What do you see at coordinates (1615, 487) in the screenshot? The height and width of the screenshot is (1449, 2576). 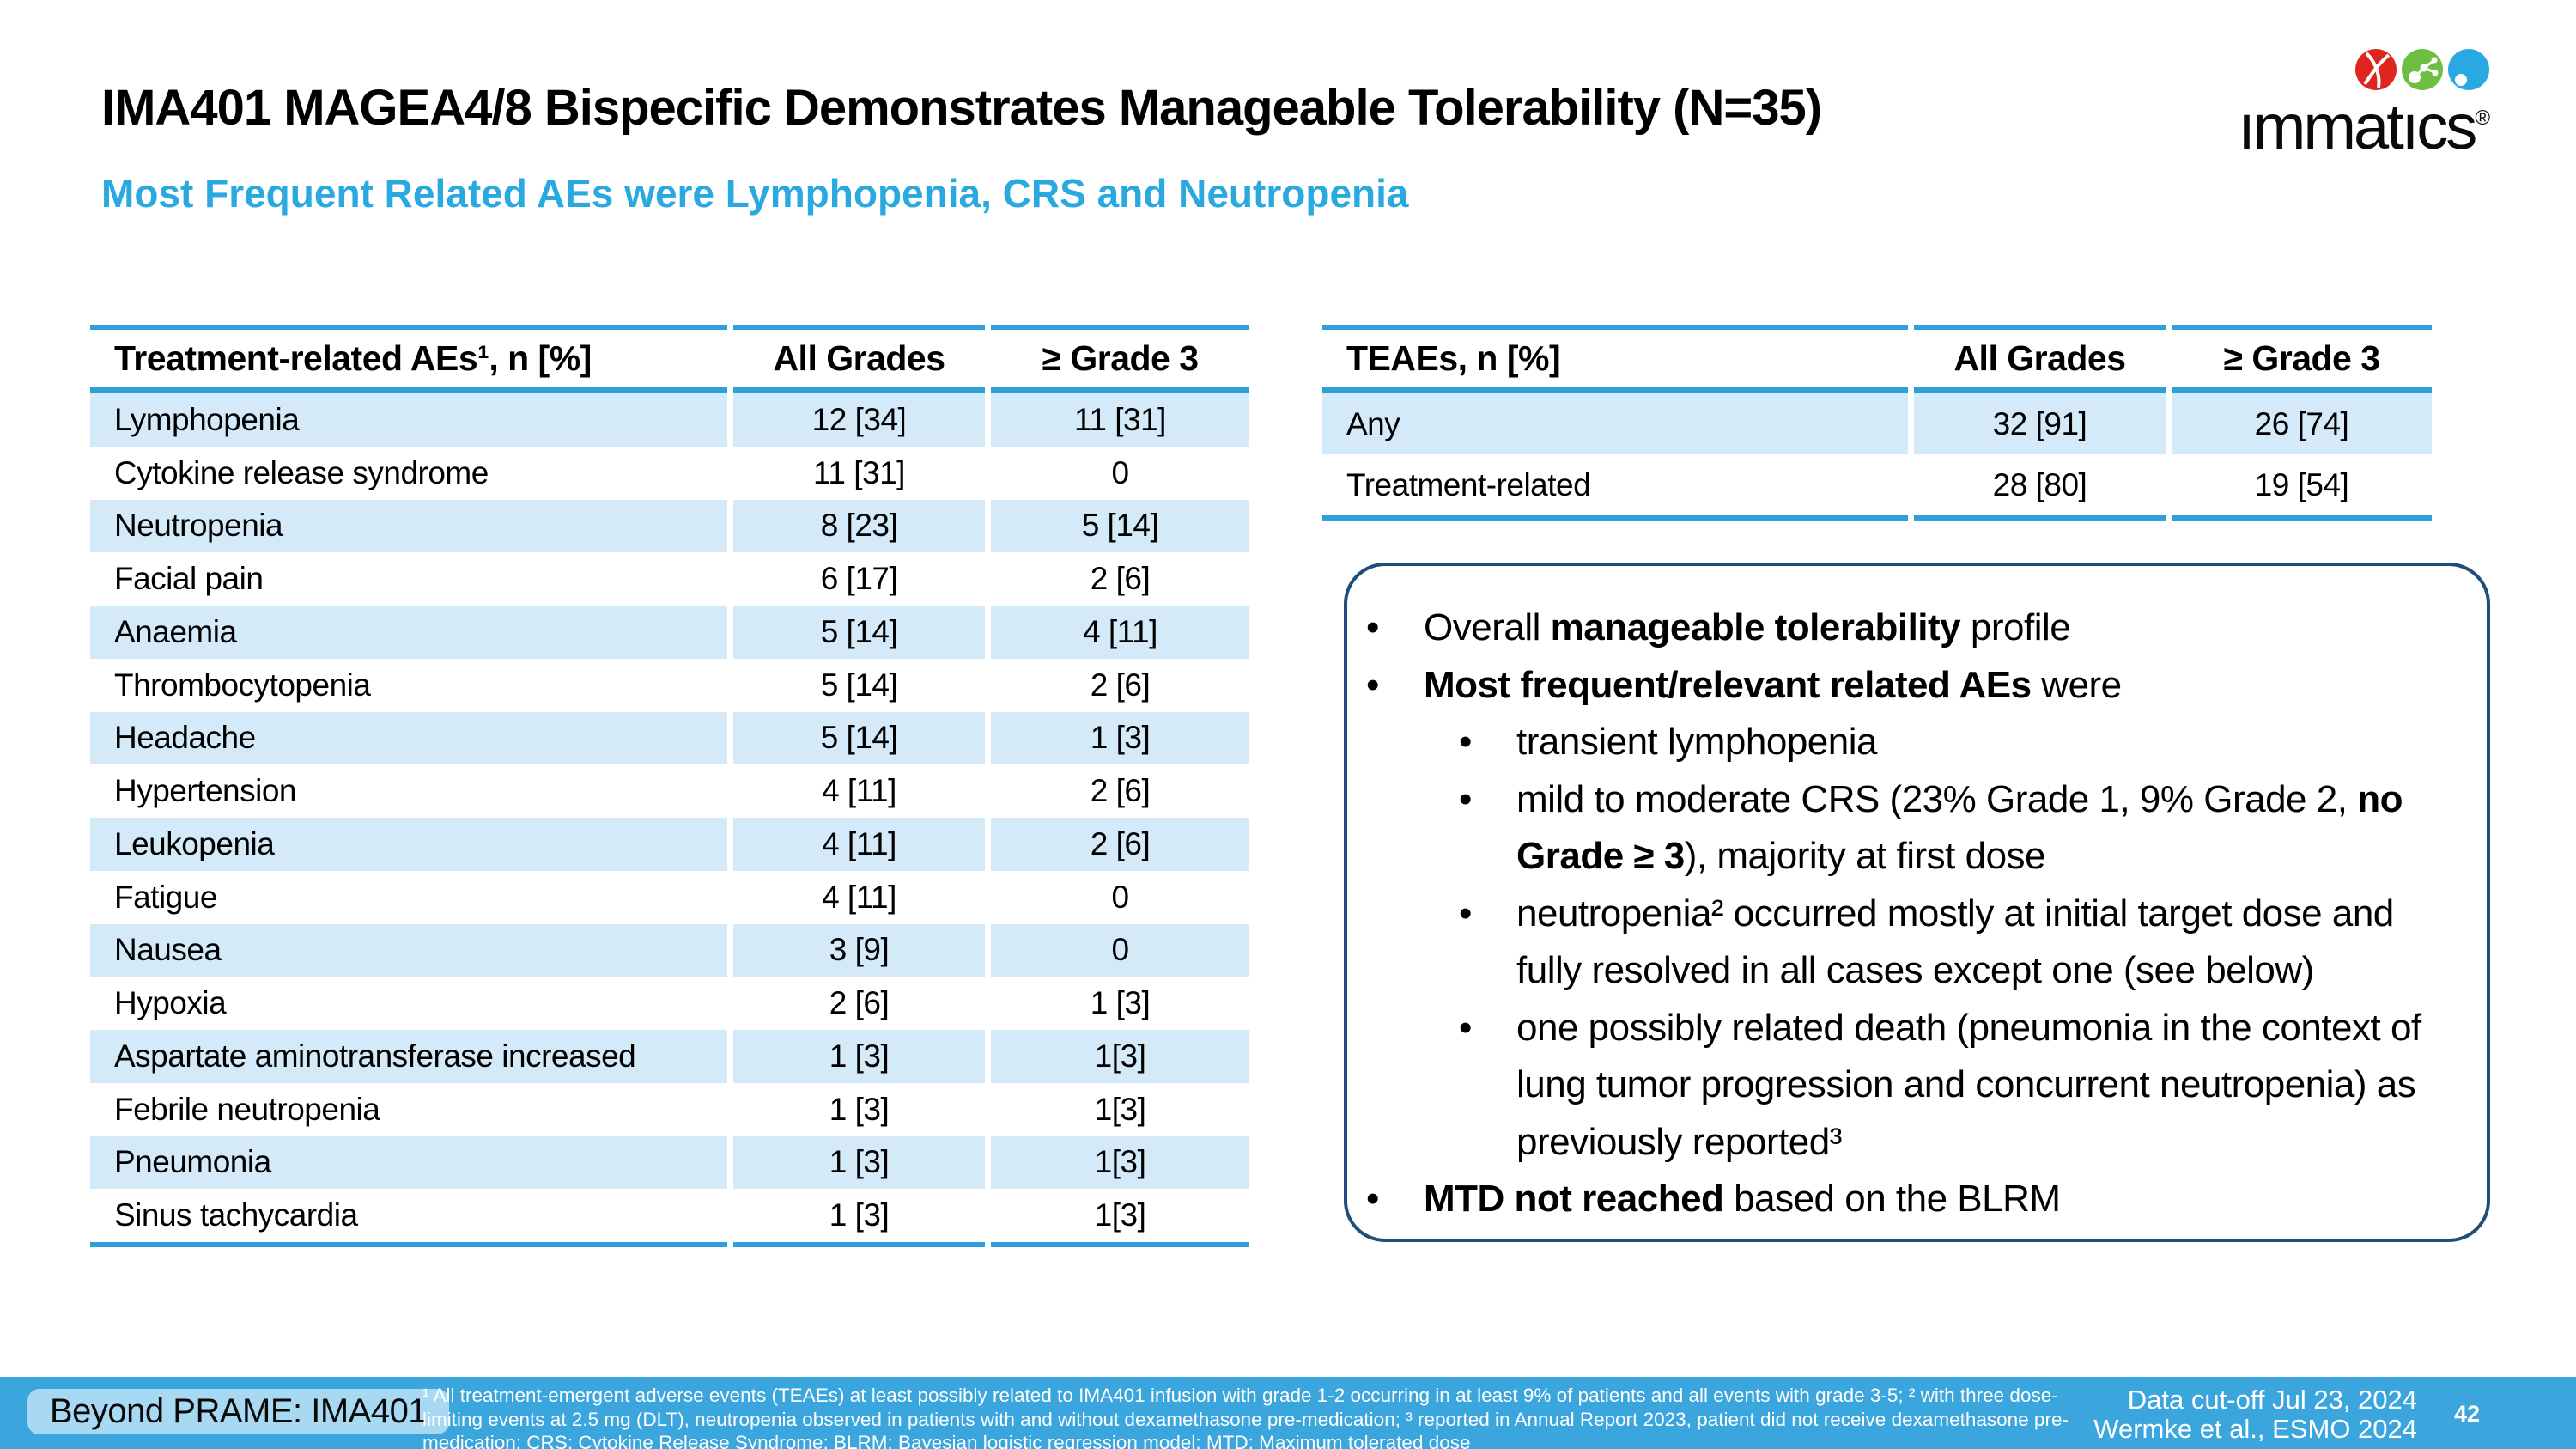 I see `ae-name-cell: Treatment-related` at bounding box center [1615, 487].